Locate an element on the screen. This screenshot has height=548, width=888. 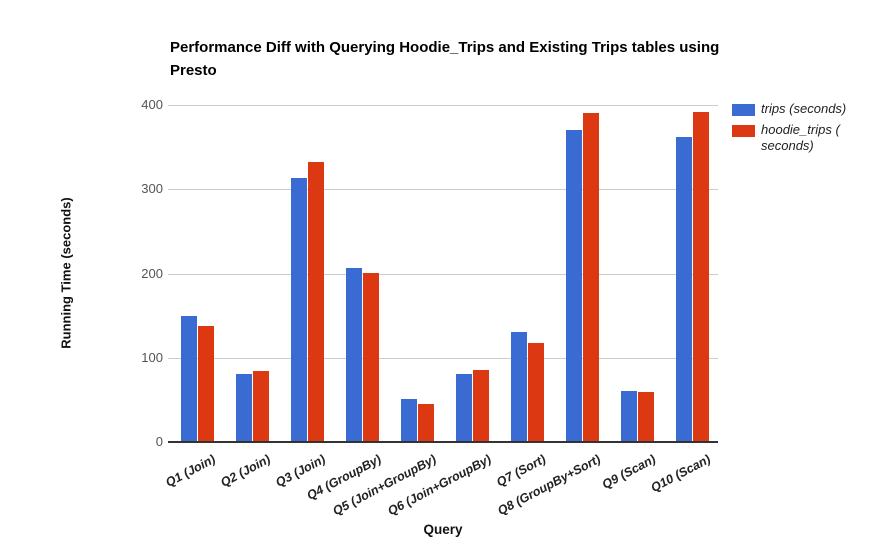
x-tick-label: Q10 (Scan) is located at coordinates (681, 474).